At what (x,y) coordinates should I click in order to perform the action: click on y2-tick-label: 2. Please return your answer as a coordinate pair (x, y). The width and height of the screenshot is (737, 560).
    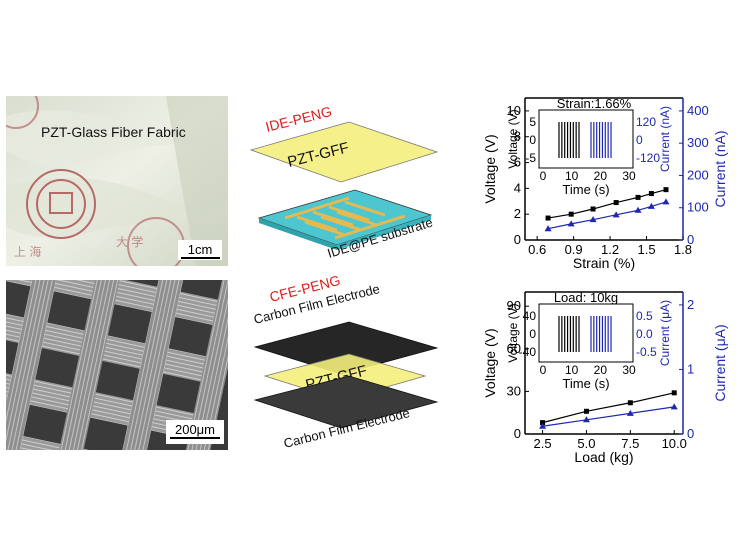
    Looking at the image, I should click on (690, 304).